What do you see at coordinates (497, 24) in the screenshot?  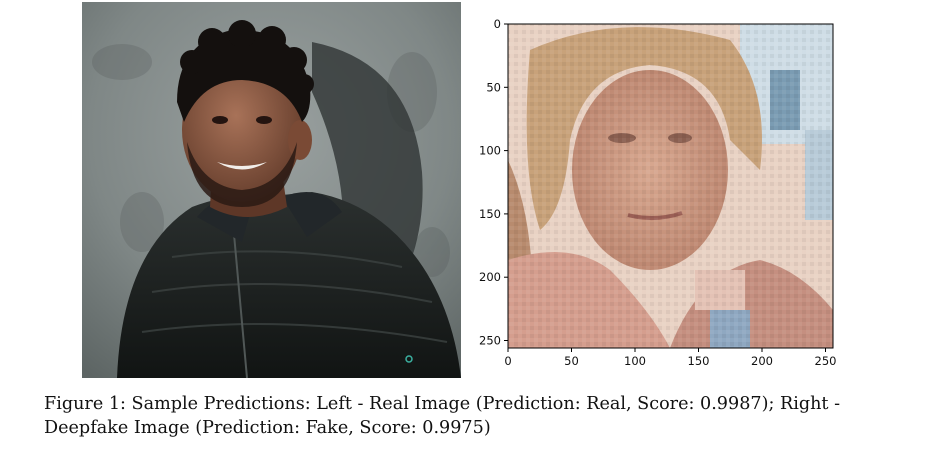 I see `y-tick-label: 0` at bounding box center [497, 24].